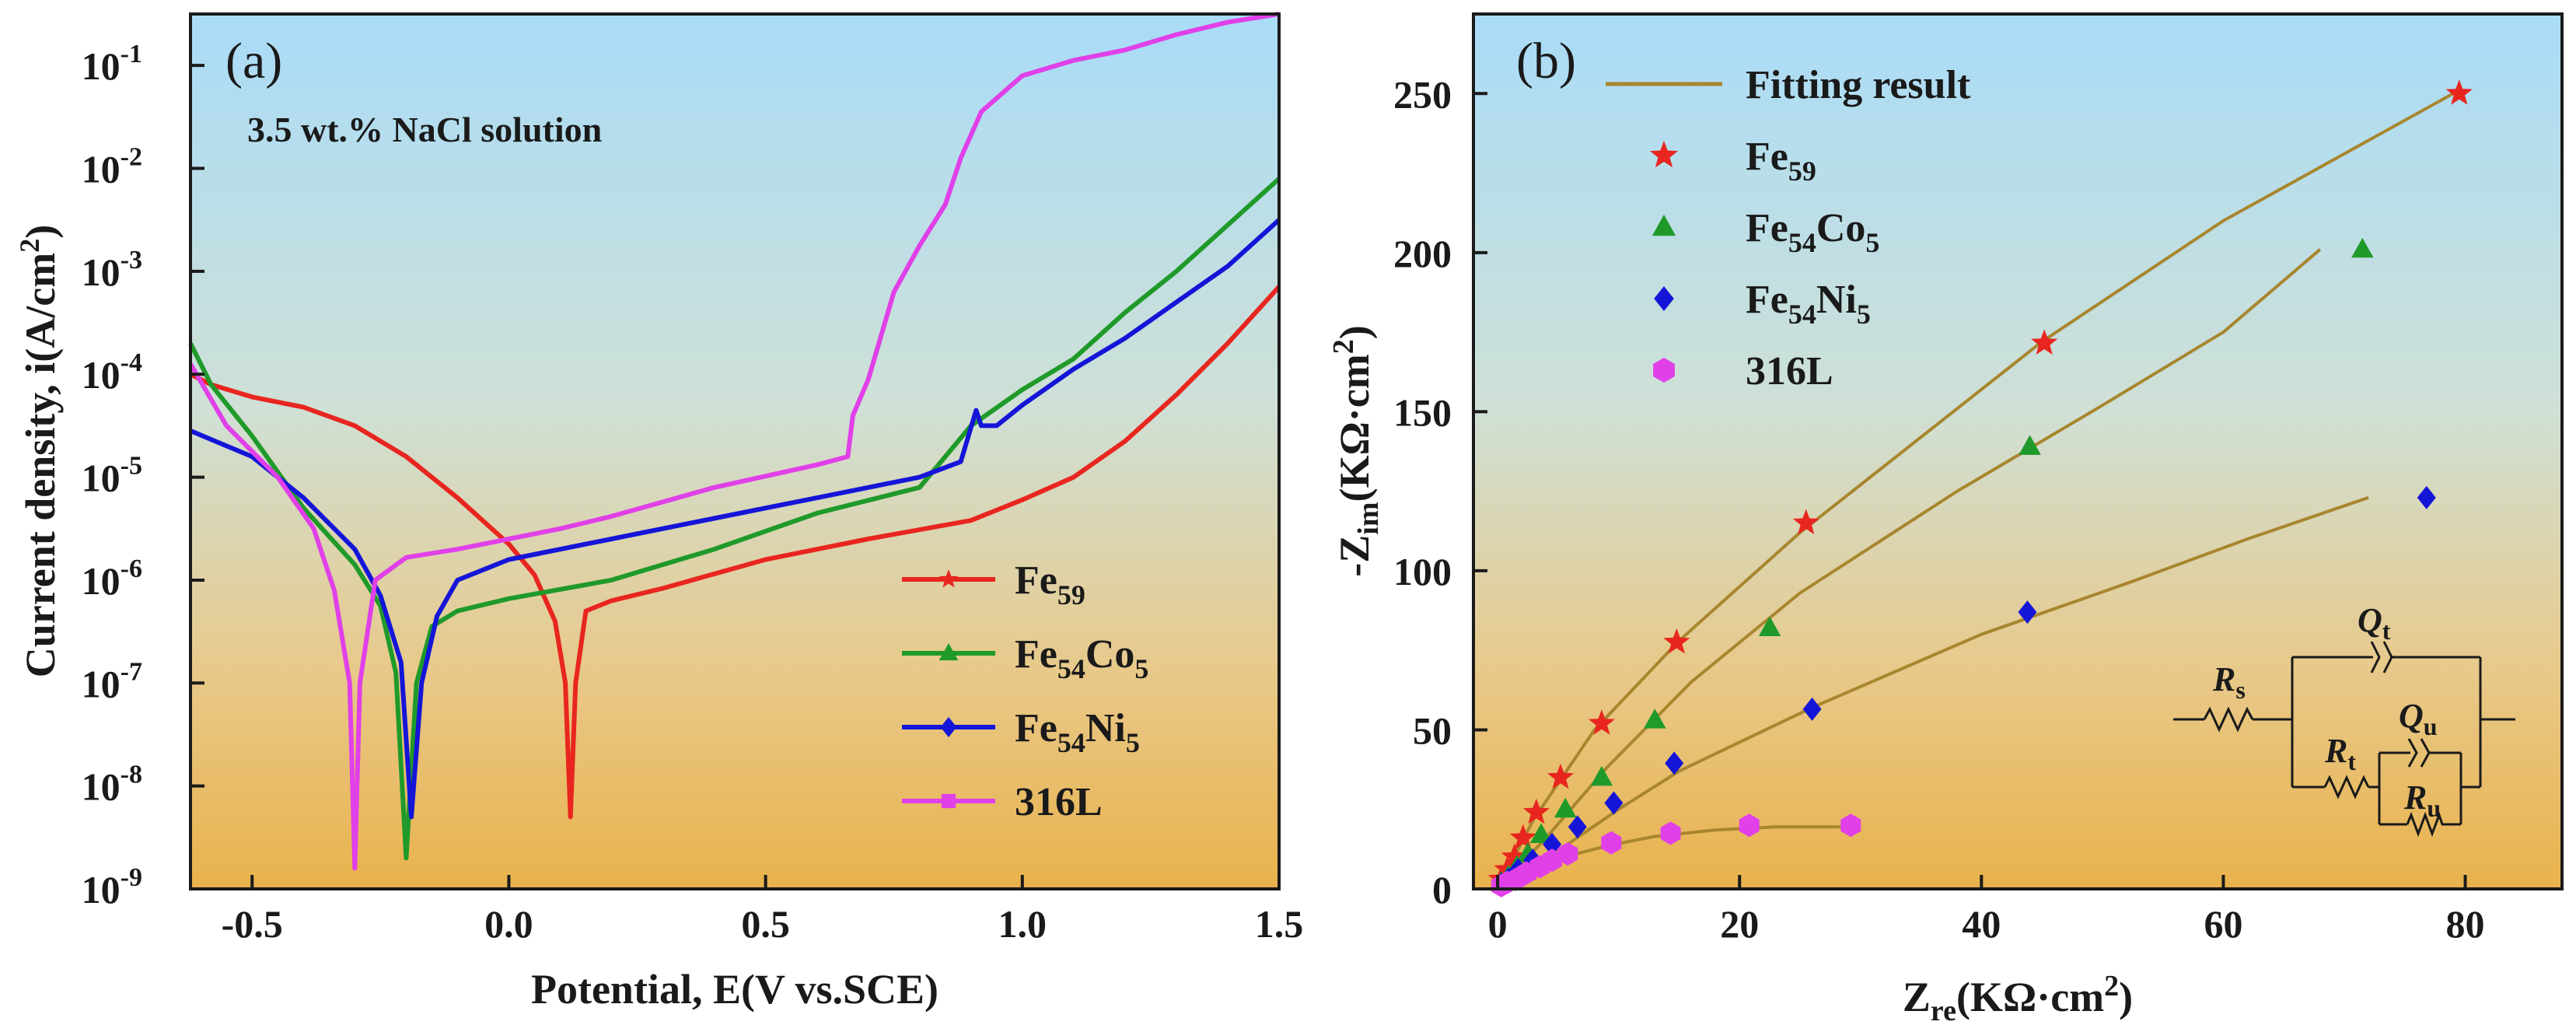  Describe the element at coordinates (2381, 657) in the screenshot. I see `circuit-cpe-qt` at that location.